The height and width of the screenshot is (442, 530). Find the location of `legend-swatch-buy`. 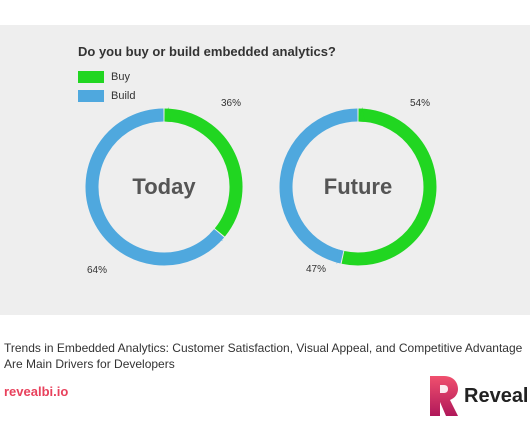

legend-swatch-buy is located at coordinates (91, 77).